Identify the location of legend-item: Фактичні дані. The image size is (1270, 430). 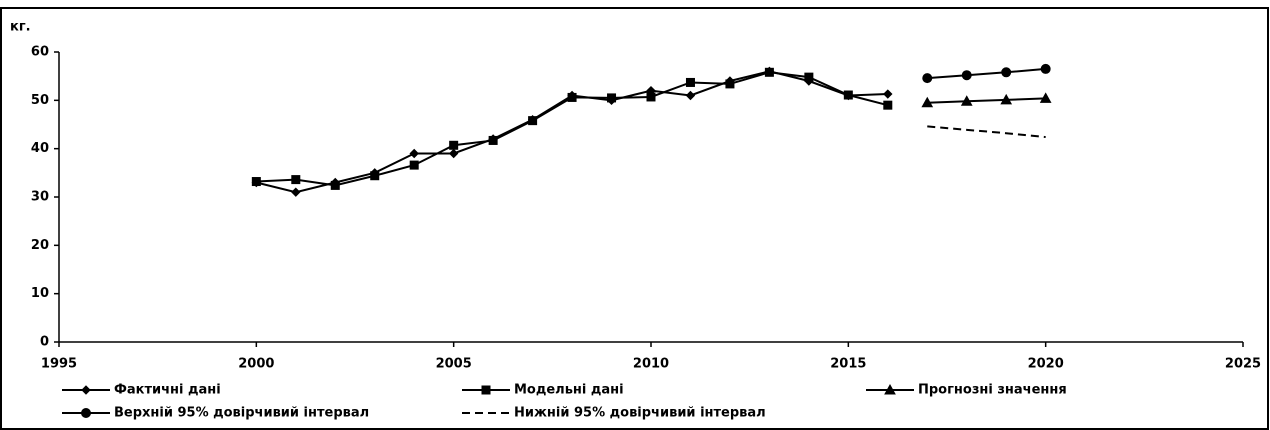
(141, 390).